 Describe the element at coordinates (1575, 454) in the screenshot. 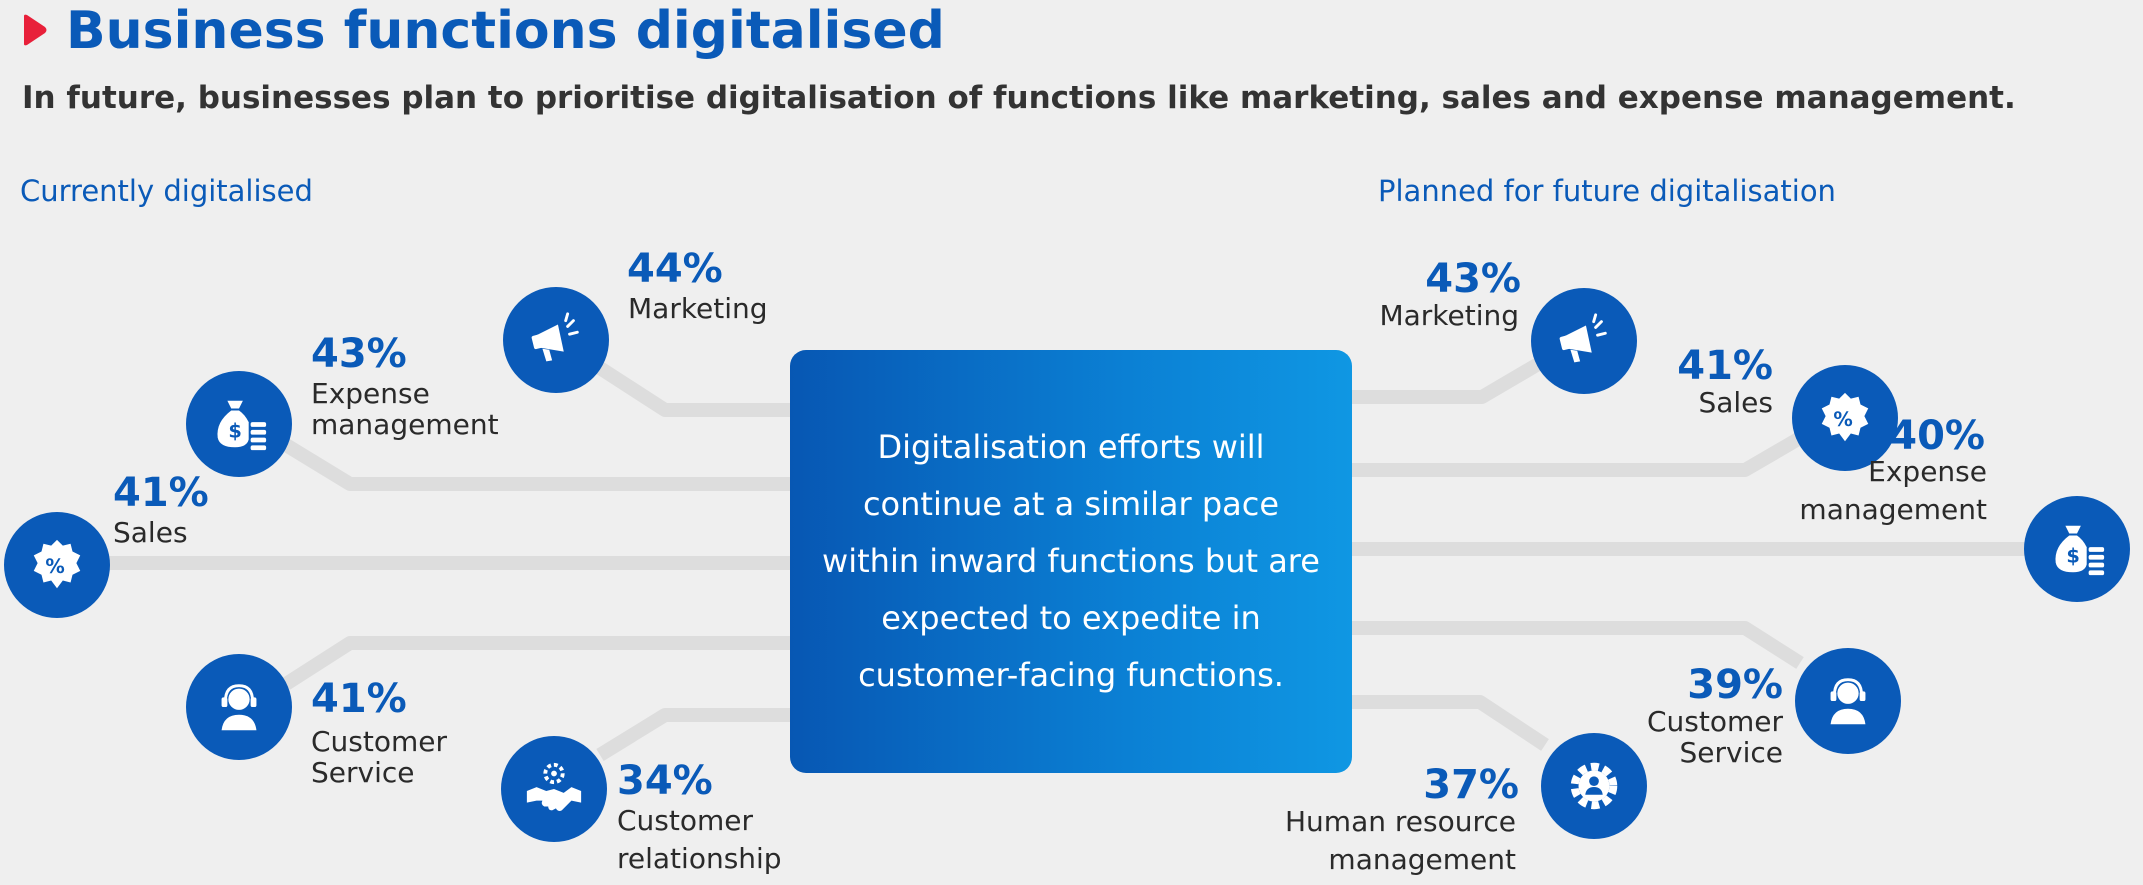

I see `connector-future-sales` at that location.